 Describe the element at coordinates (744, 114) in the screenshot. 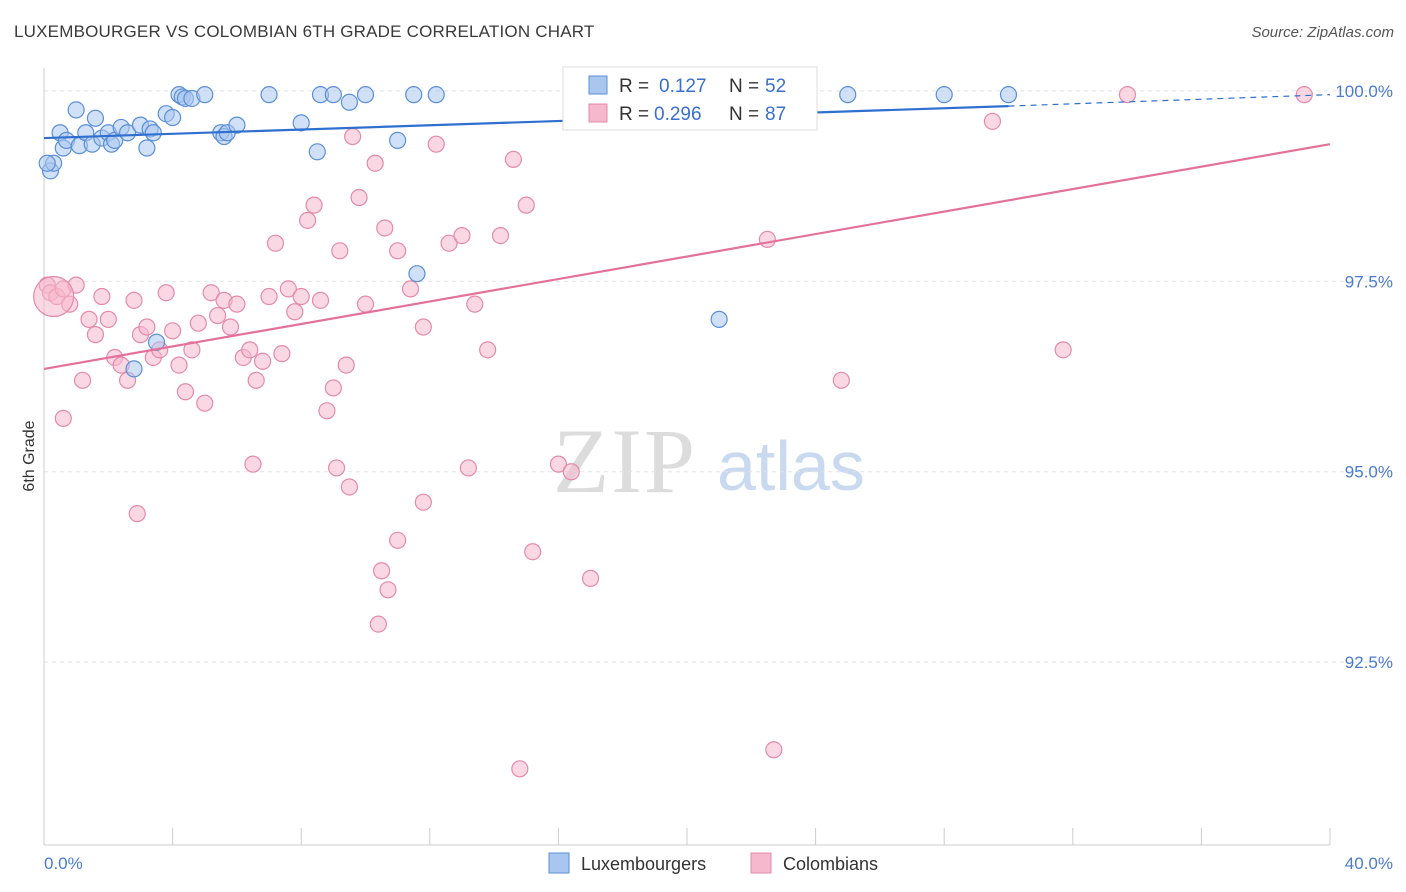

I see `legend-n-label-colombians: N =` at that location.